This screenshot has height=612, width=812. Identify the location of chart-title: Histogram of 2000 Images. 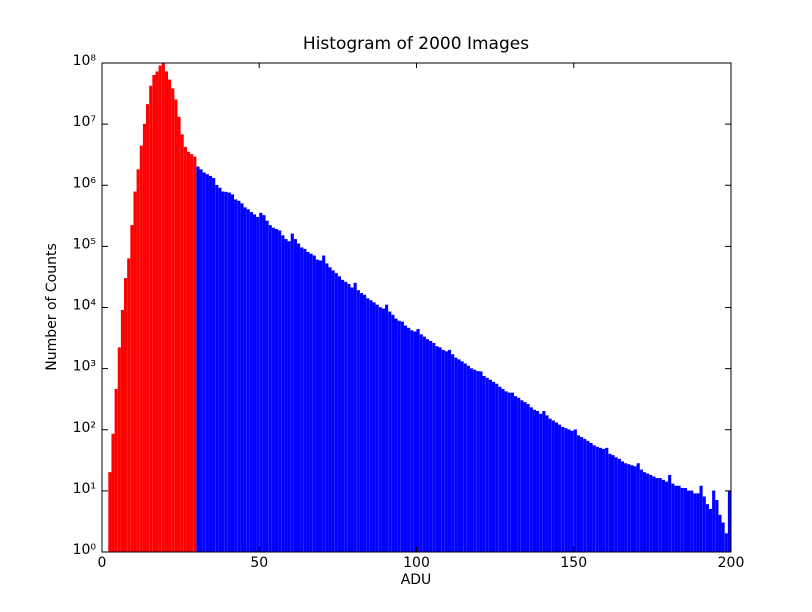
(416, 44).